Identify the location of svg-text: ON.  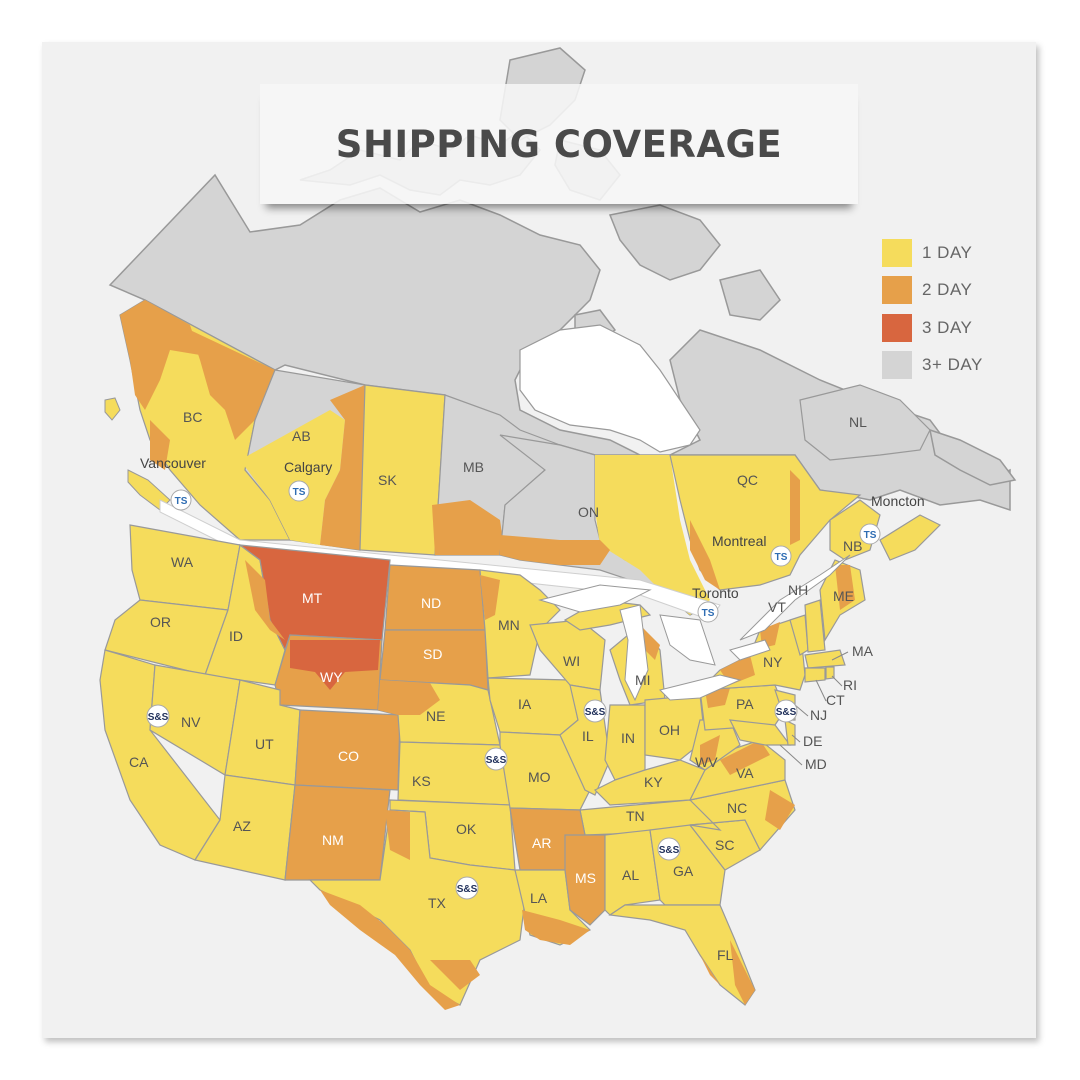
(588, 512).